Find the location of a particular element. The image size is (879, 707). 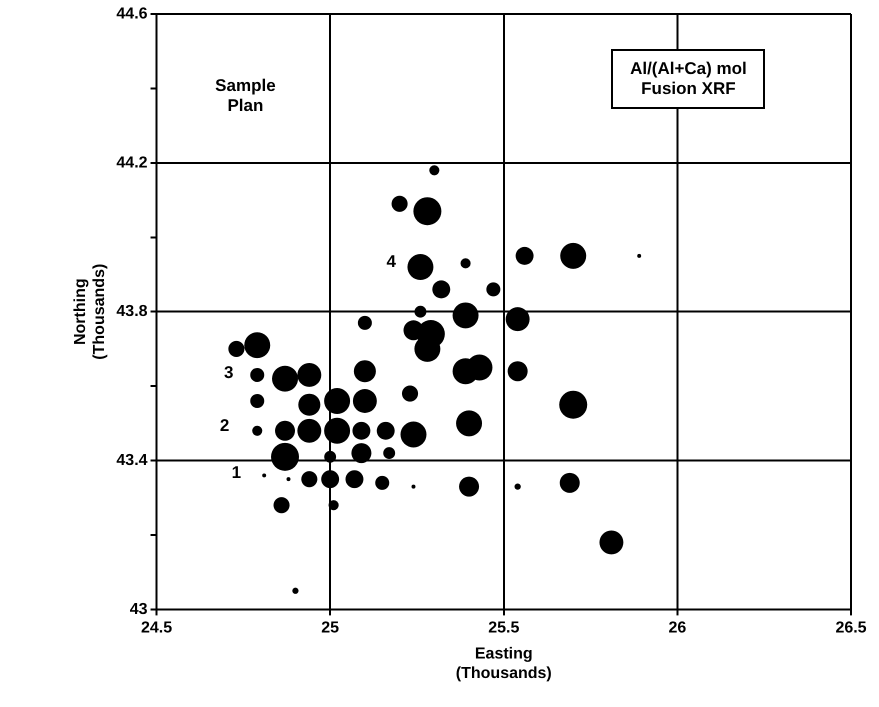

annotation: 4 is located at coordinates (391, 262).